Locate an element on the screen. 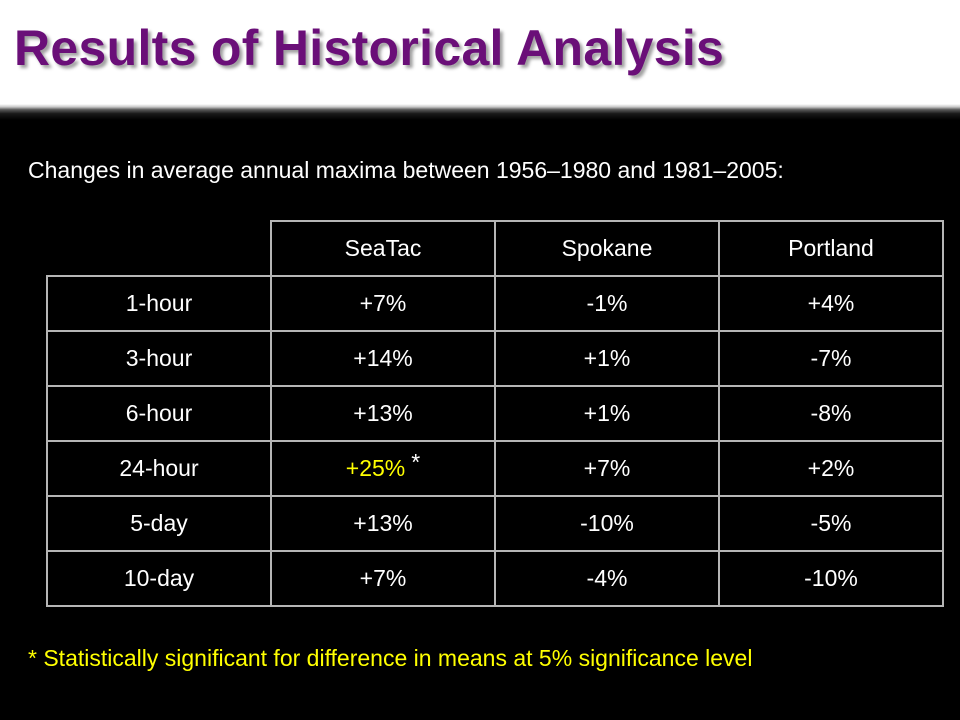 This screenshot has height=720, width=960. column-header-portland: Portland is located at coordinates (831, 248).